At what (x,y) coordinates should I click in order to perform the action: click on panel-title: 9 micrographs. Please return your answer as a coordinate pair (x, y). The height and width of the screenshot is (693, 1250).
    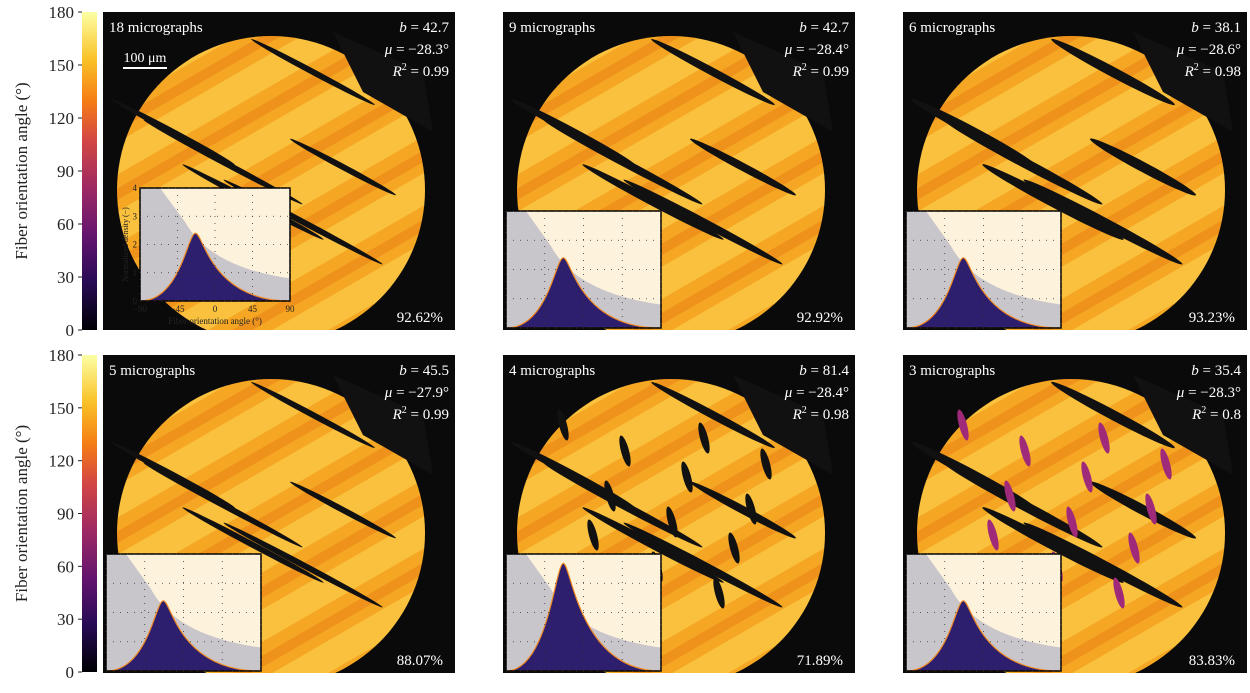
    Looking at the image, I should click on (552, 28).